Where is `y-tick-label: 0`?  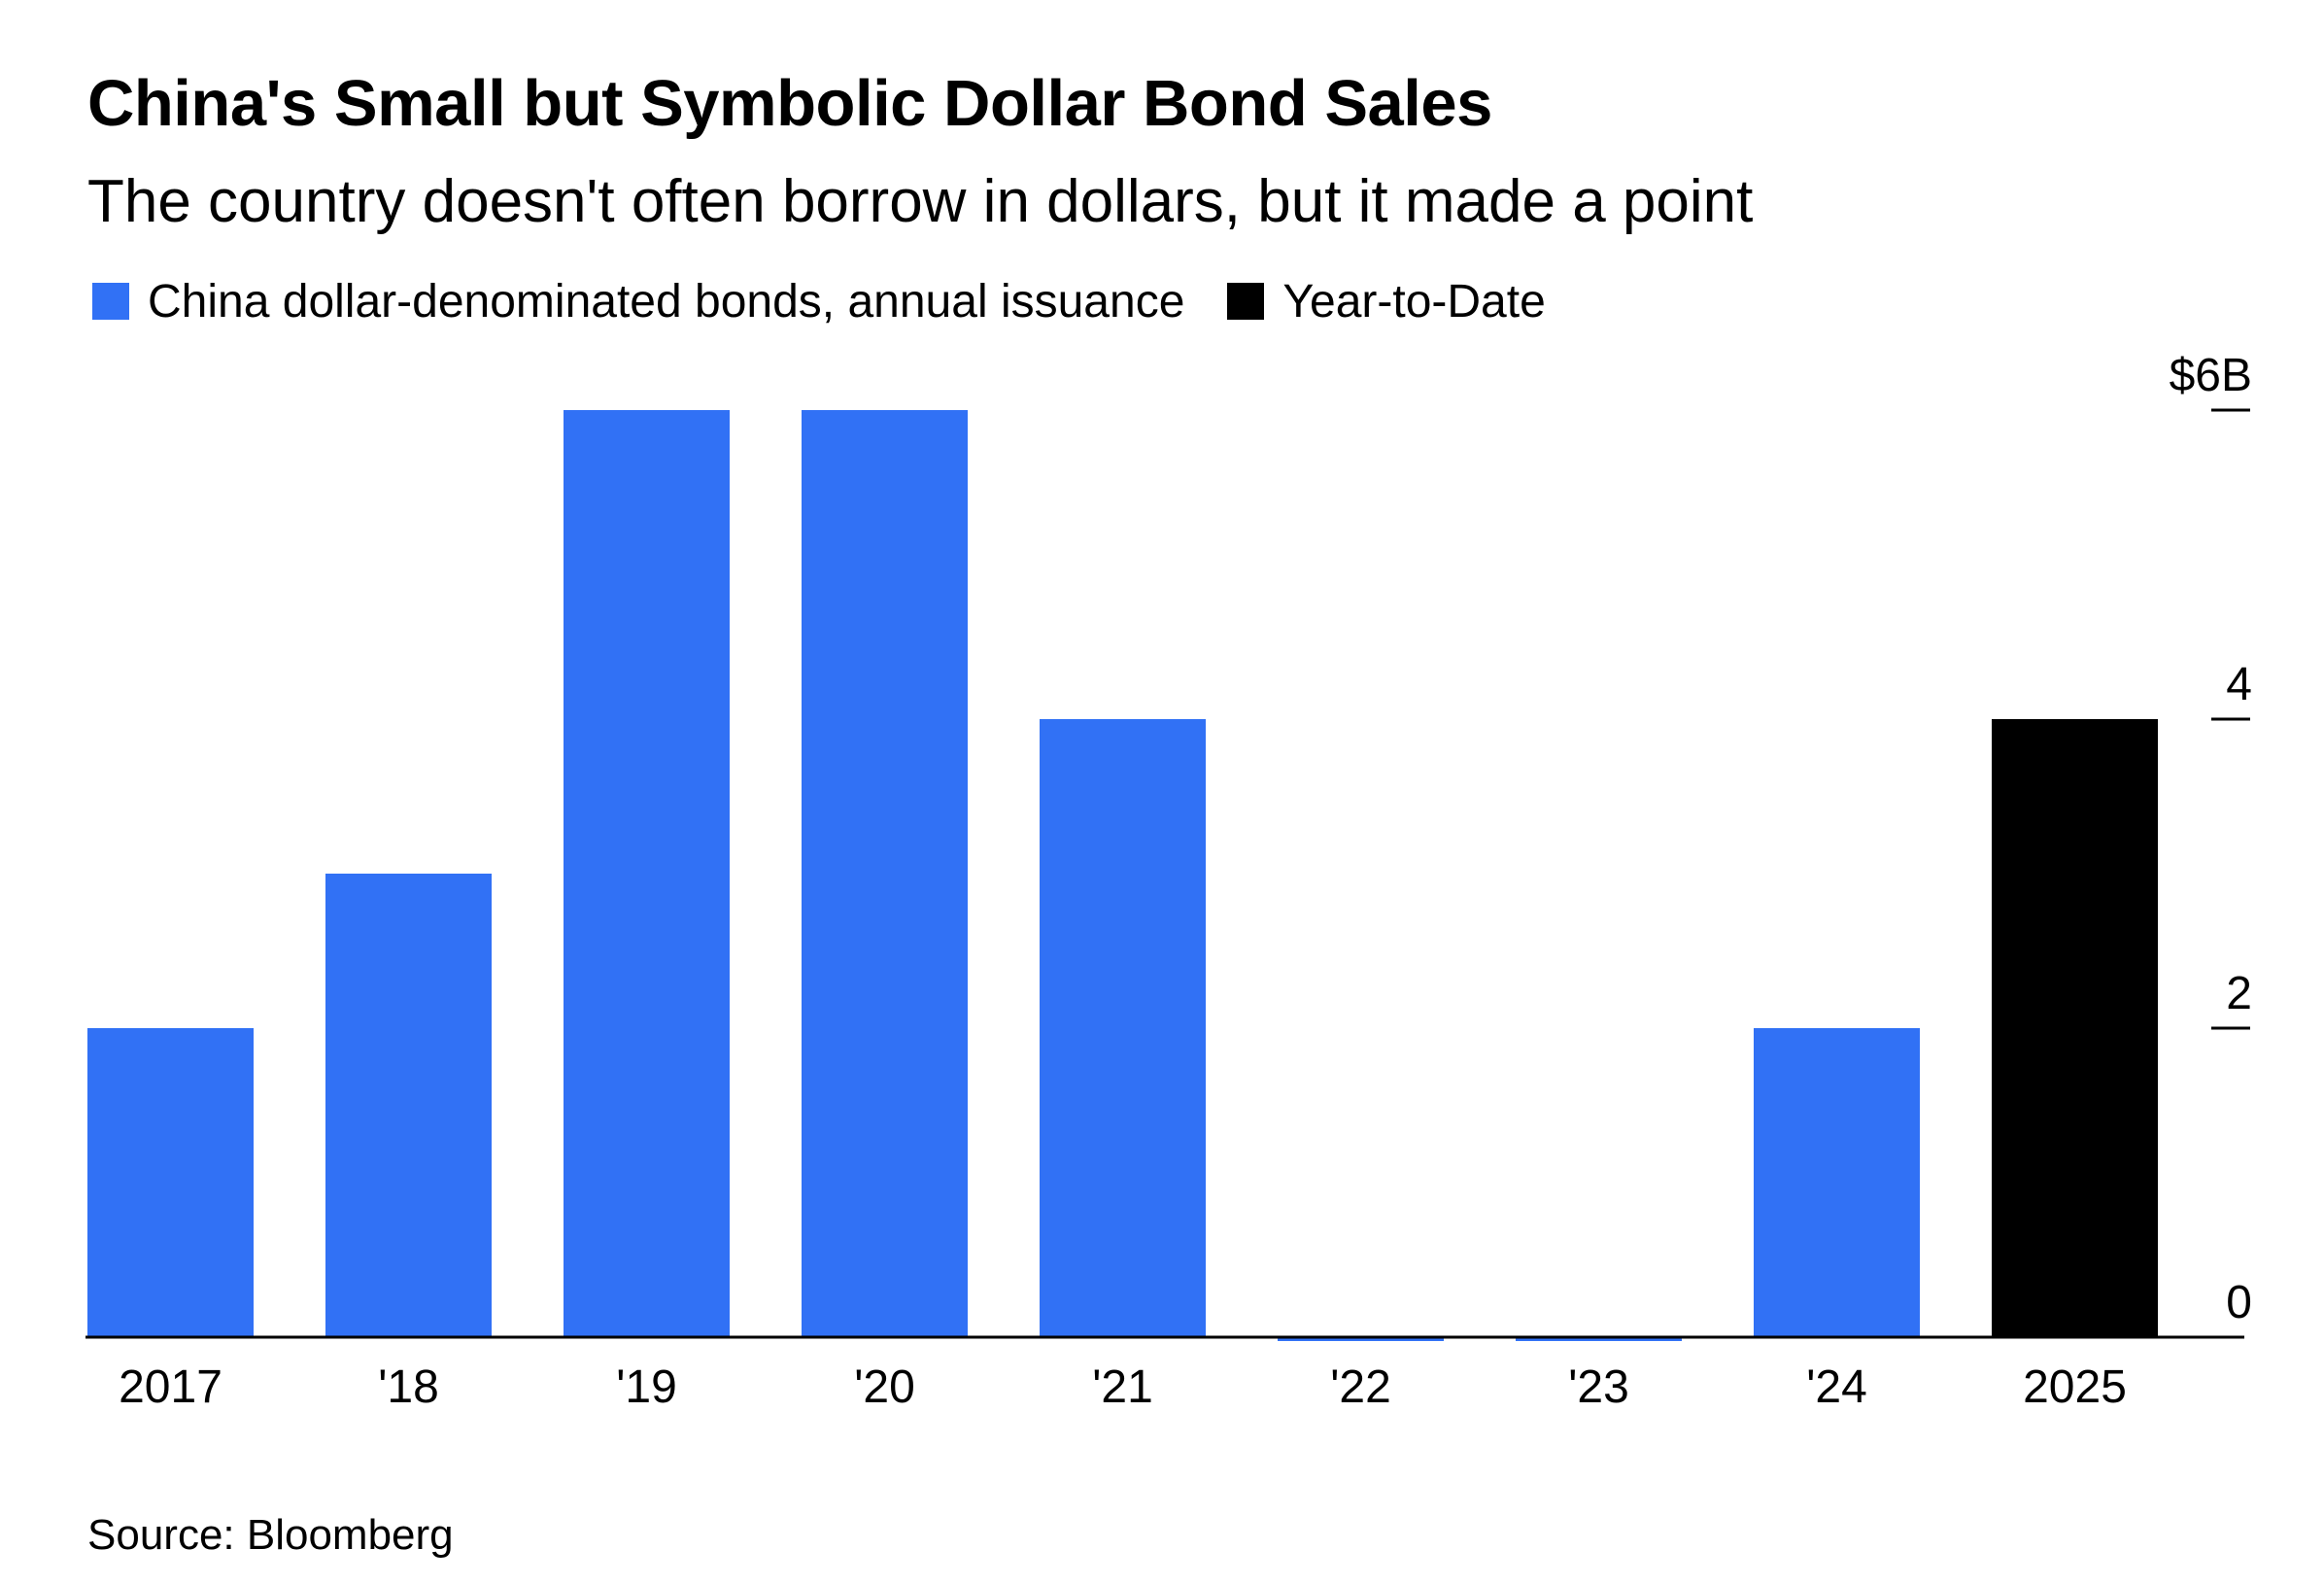 y-tick-label: 0 is located at coordinates (2239, 1302).